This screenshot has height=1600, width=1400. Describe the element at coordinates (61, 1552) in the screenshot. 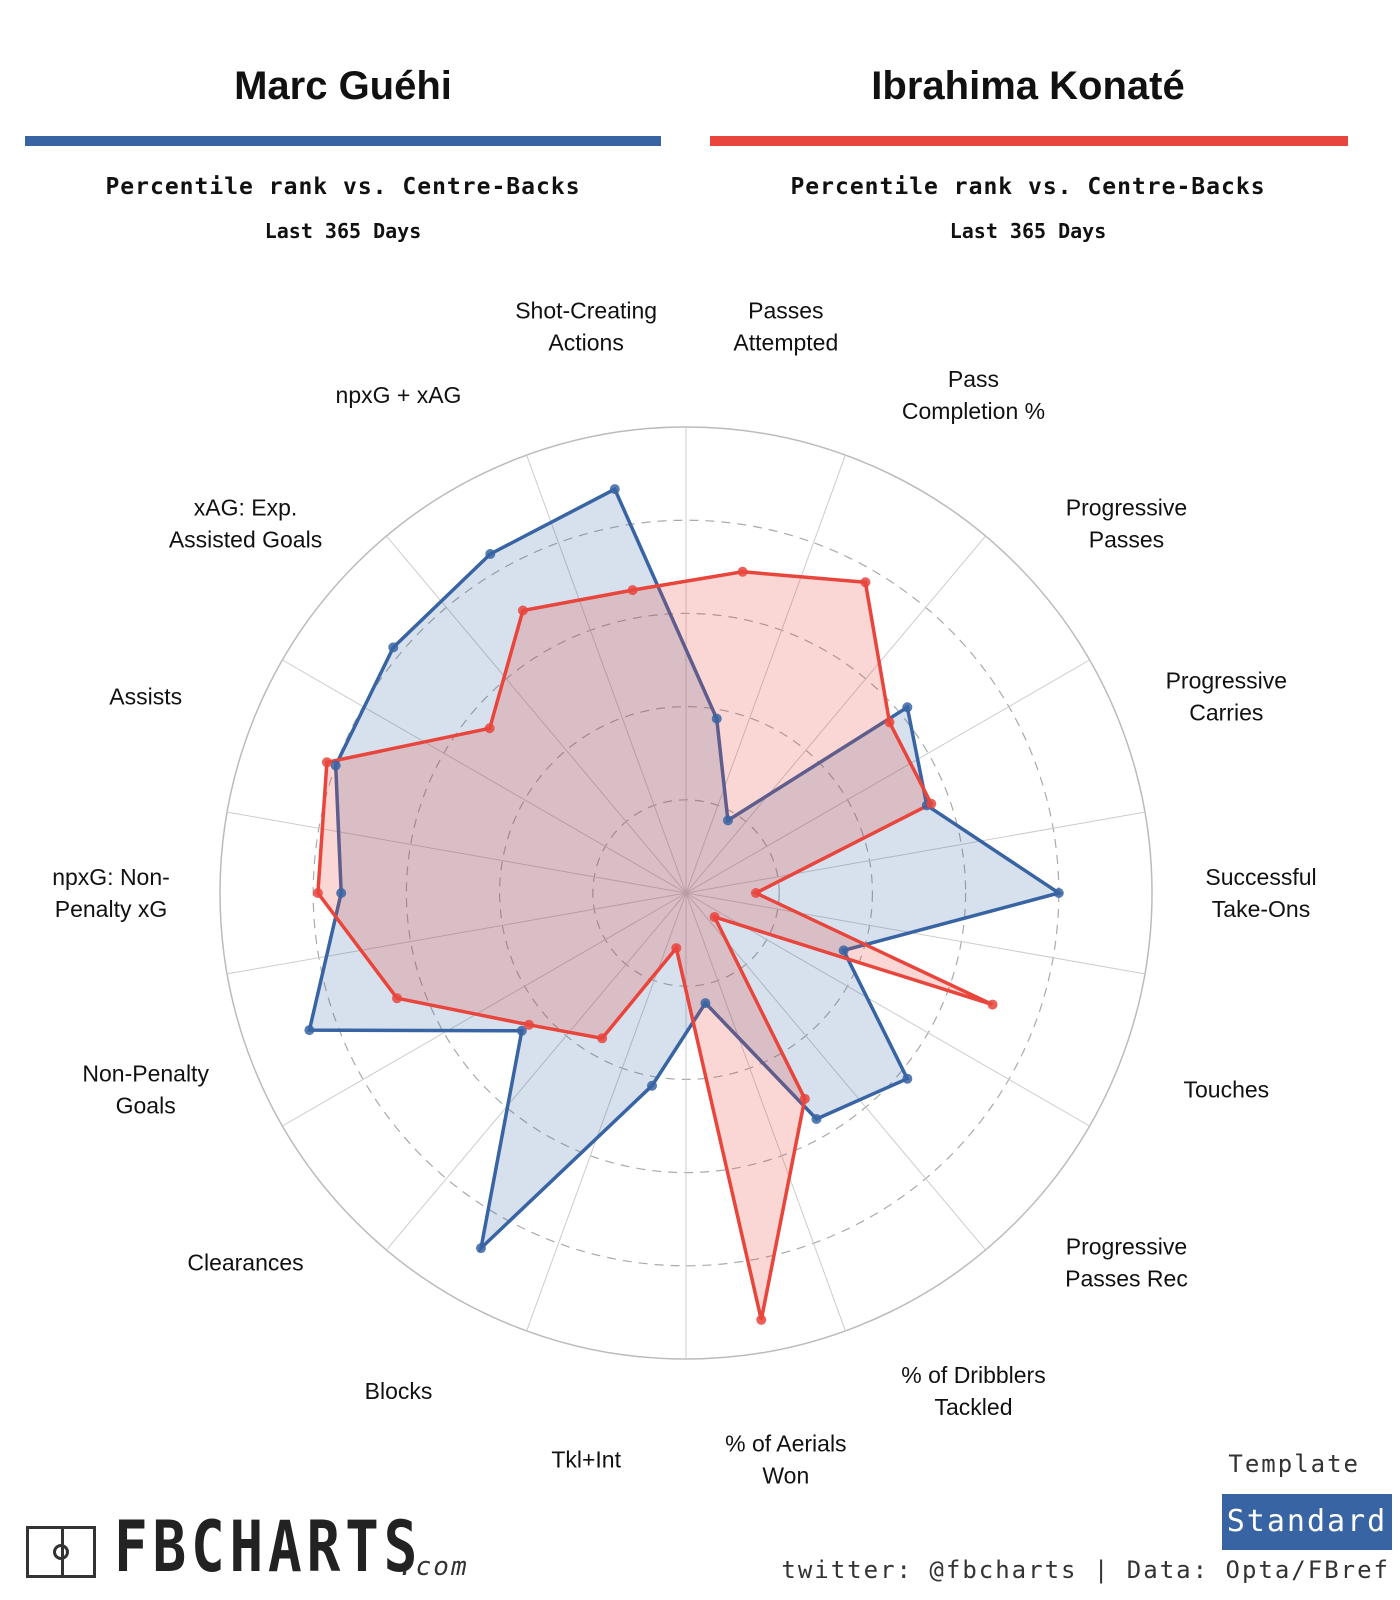

I see `pitch-icon` at that location.